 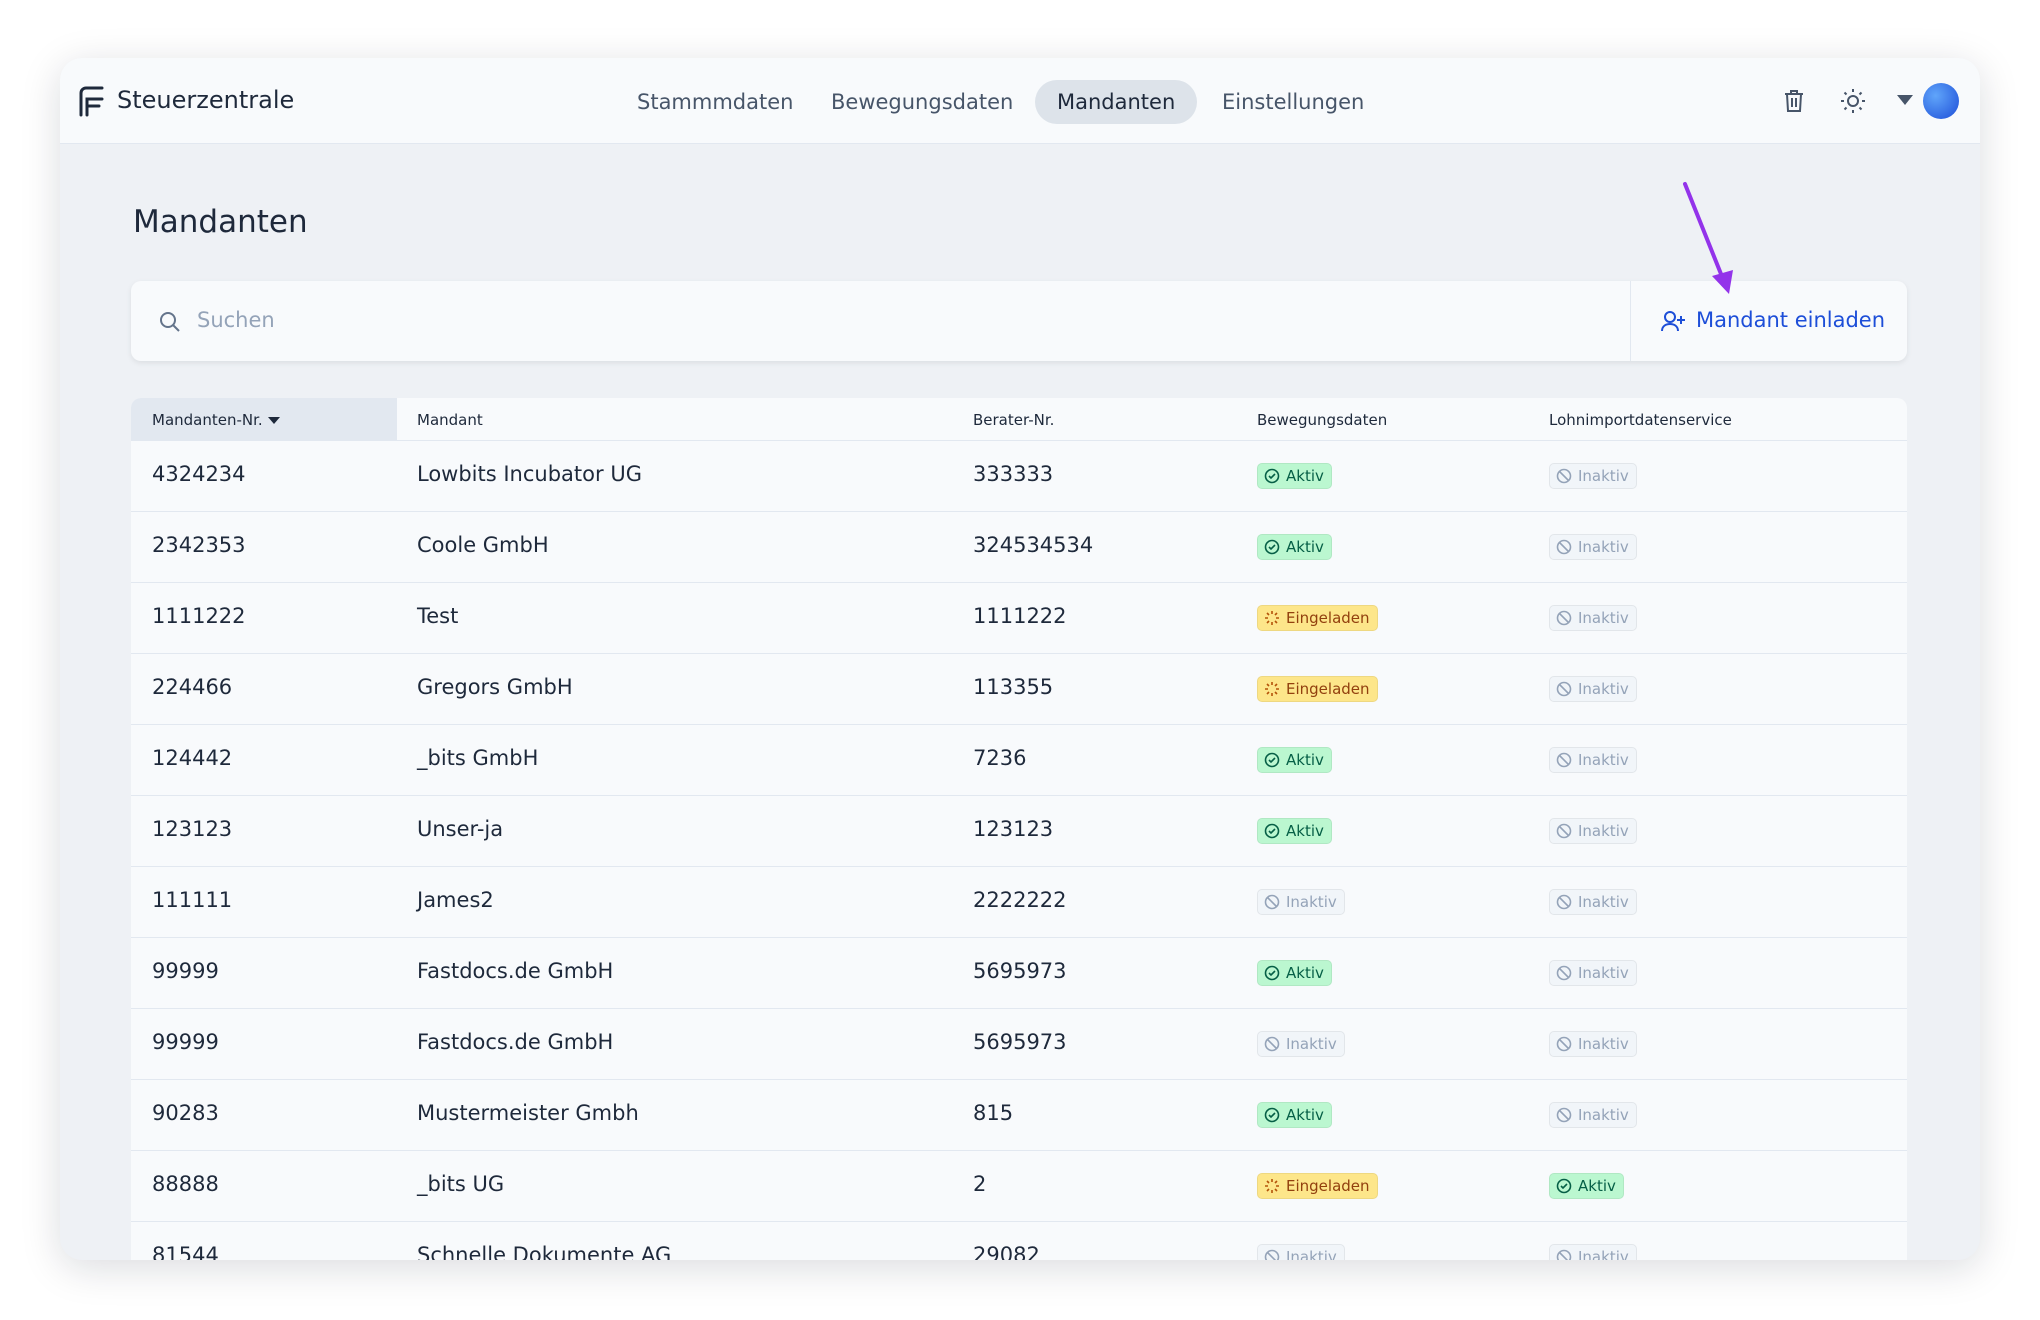 What do you see at coordinates (1033, 545) in the screenshot?
I see `table-cell: 324534534` at bounding box center [1033, 545].